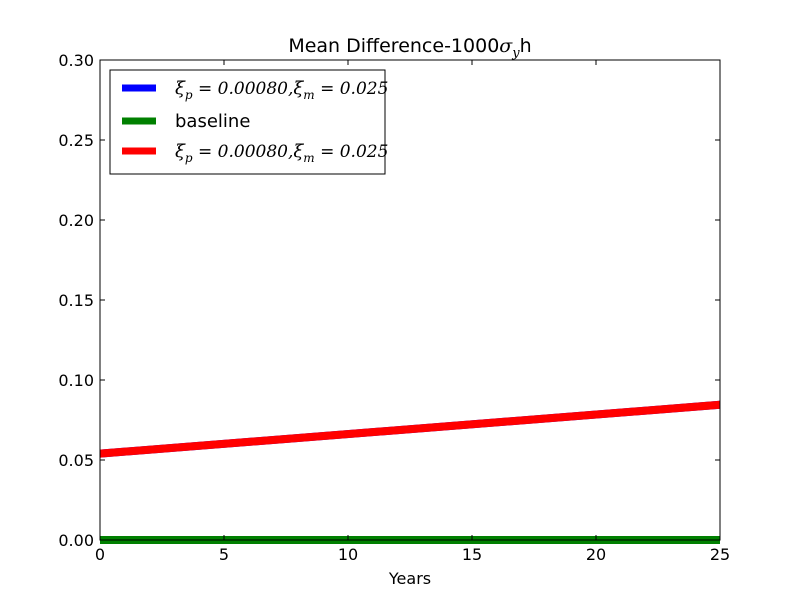 The height and width of the screenshot is (600, 800). I want to click on legend-label-3: ξp = 0.00080,ξm = 0.025, so click(281, 153).